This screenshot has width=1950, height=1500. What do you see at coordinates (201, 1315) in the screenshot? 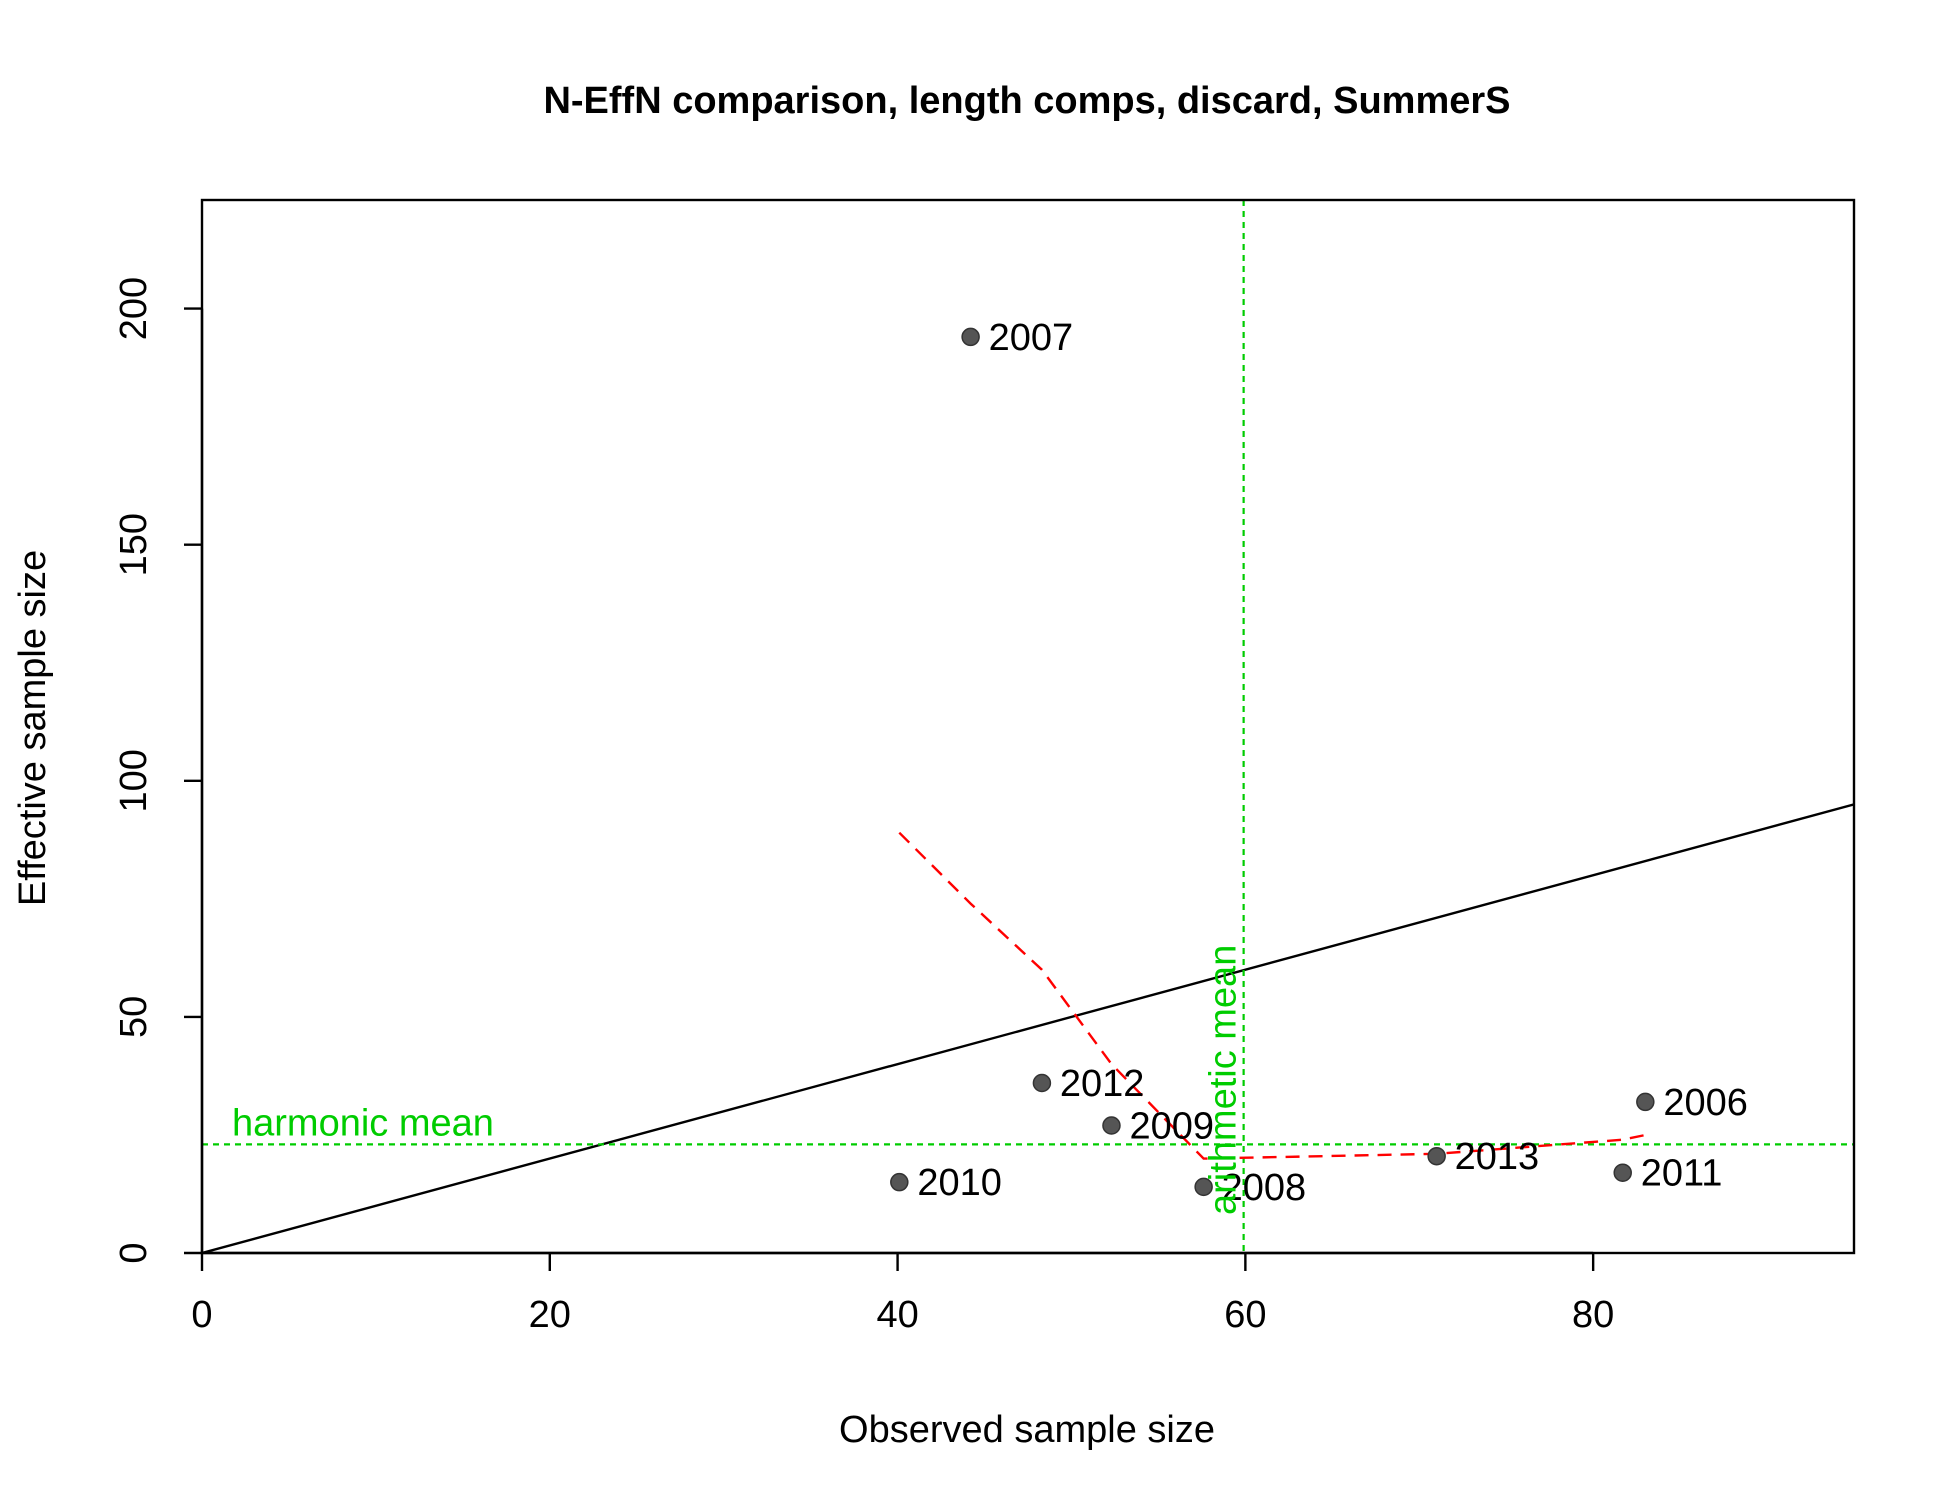
I see `x-tick-label: 0` at bounding box center [201, 1315].